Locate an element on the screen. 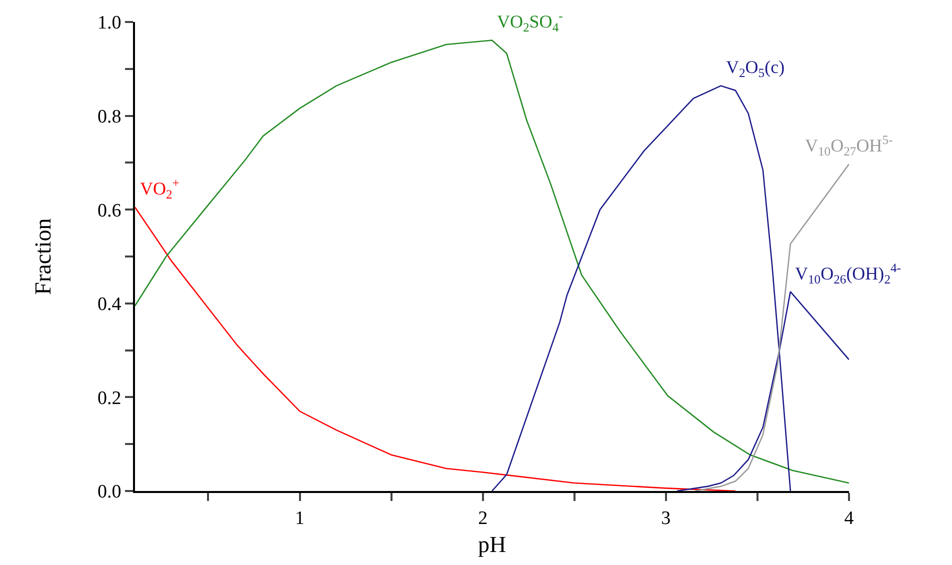 Image resolution: width=952 pixels, height=565 pixels. y-tick-label: 0.0 is located at coordinates (109, 492).